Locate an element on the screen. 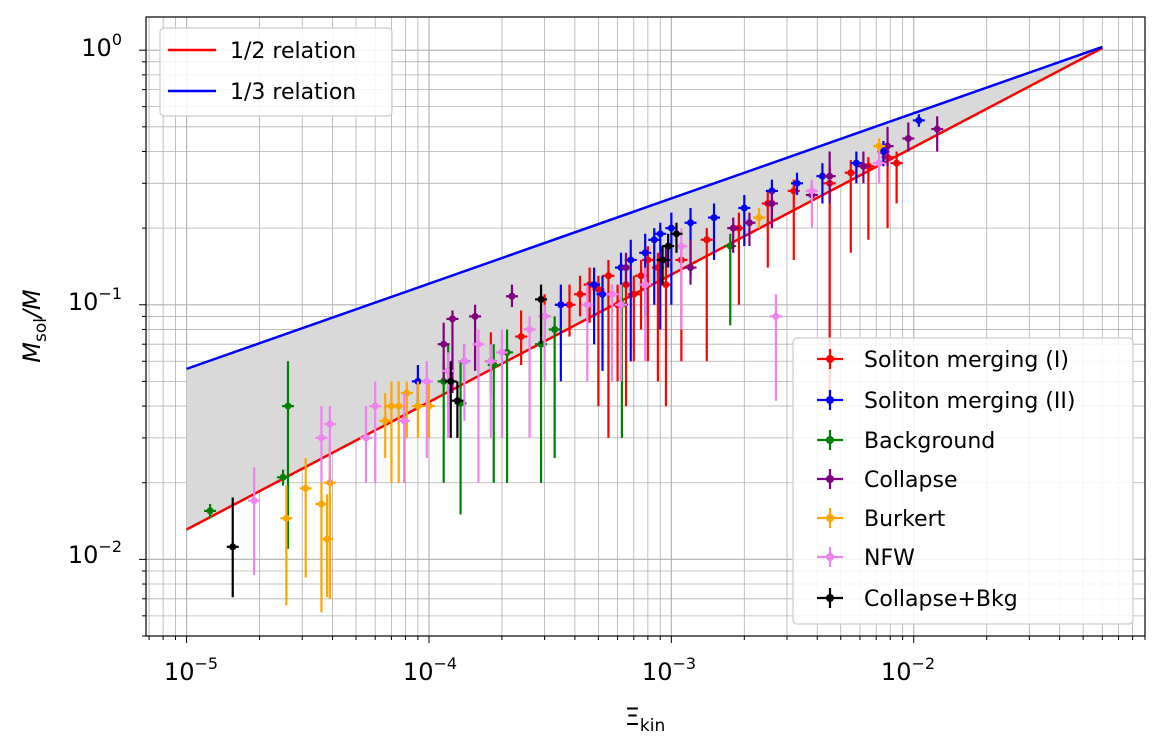  legend-marker-soliton-merging-i is located at coordinates (830, 359).